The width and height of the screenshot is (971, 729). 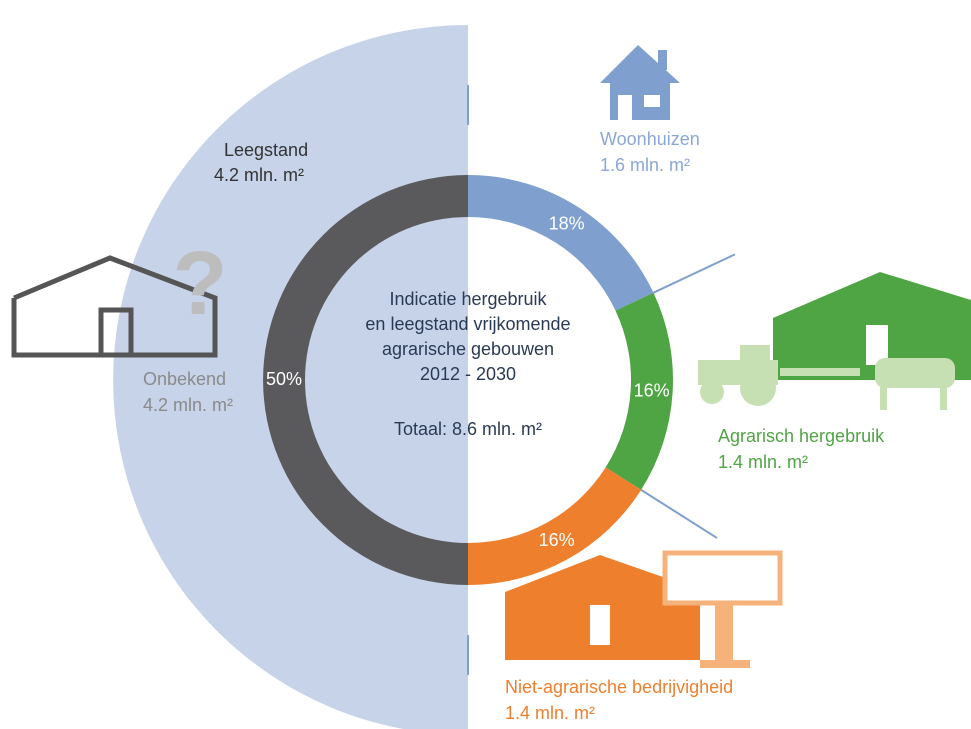 What do you see at coordinates (184, 379) in the screenshot?
I see `category-label: Onbekend` at bounding box center [184, 379].